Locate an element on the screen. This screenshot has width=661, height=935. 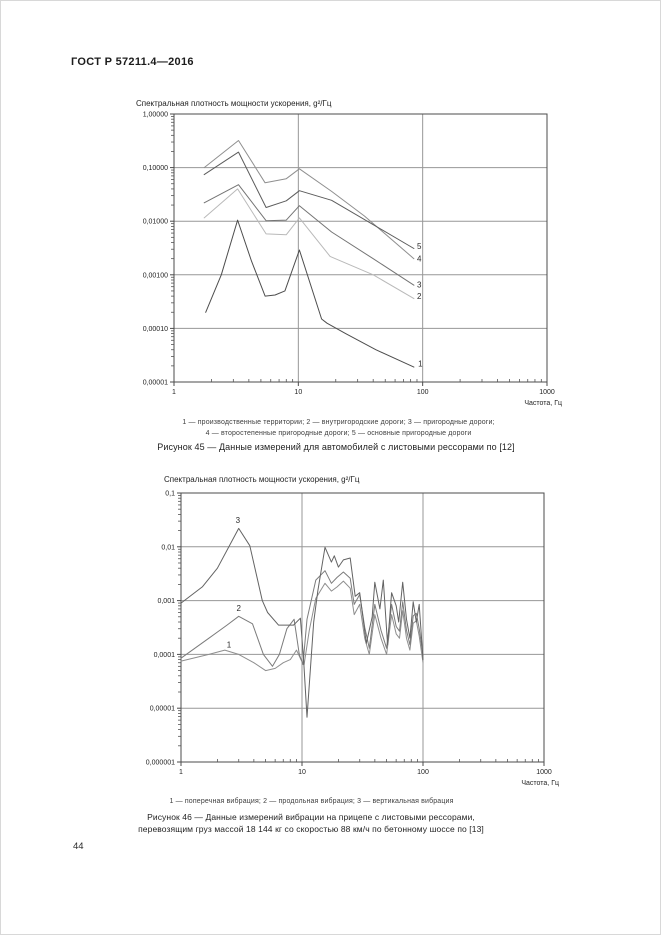
y-axis-tick-label: 0,000001 is located at coordinates (160, 763).